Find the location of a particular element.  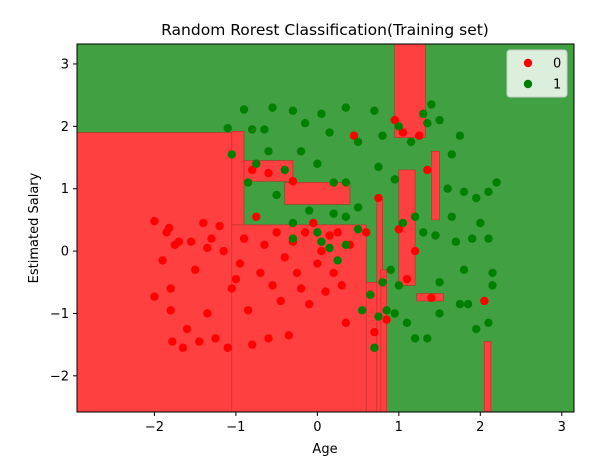

legend: 01 is located at coordinates (537, 73).